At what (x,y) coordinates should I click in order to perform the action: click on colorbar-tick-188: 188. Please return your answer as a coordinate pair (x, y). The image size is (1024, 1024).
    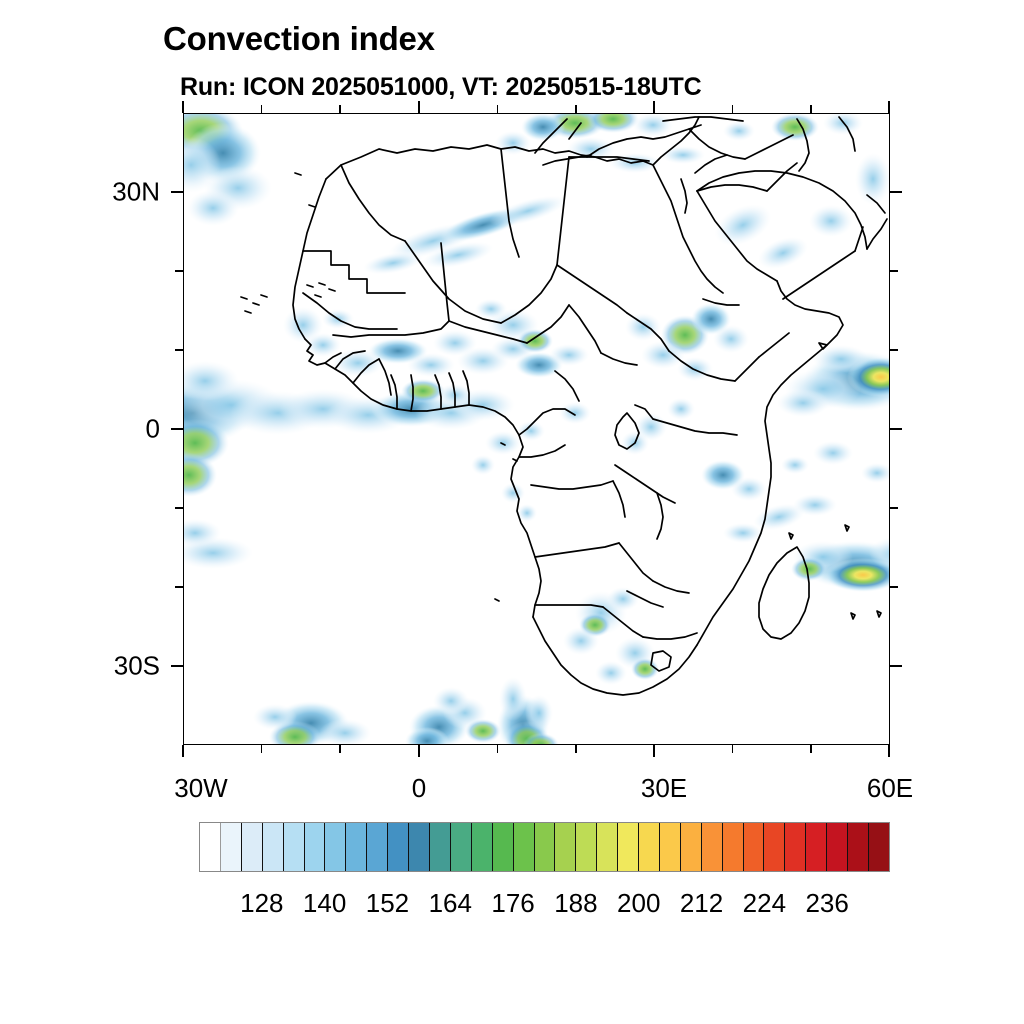
    Looking at the image, I should click on (576, 903).